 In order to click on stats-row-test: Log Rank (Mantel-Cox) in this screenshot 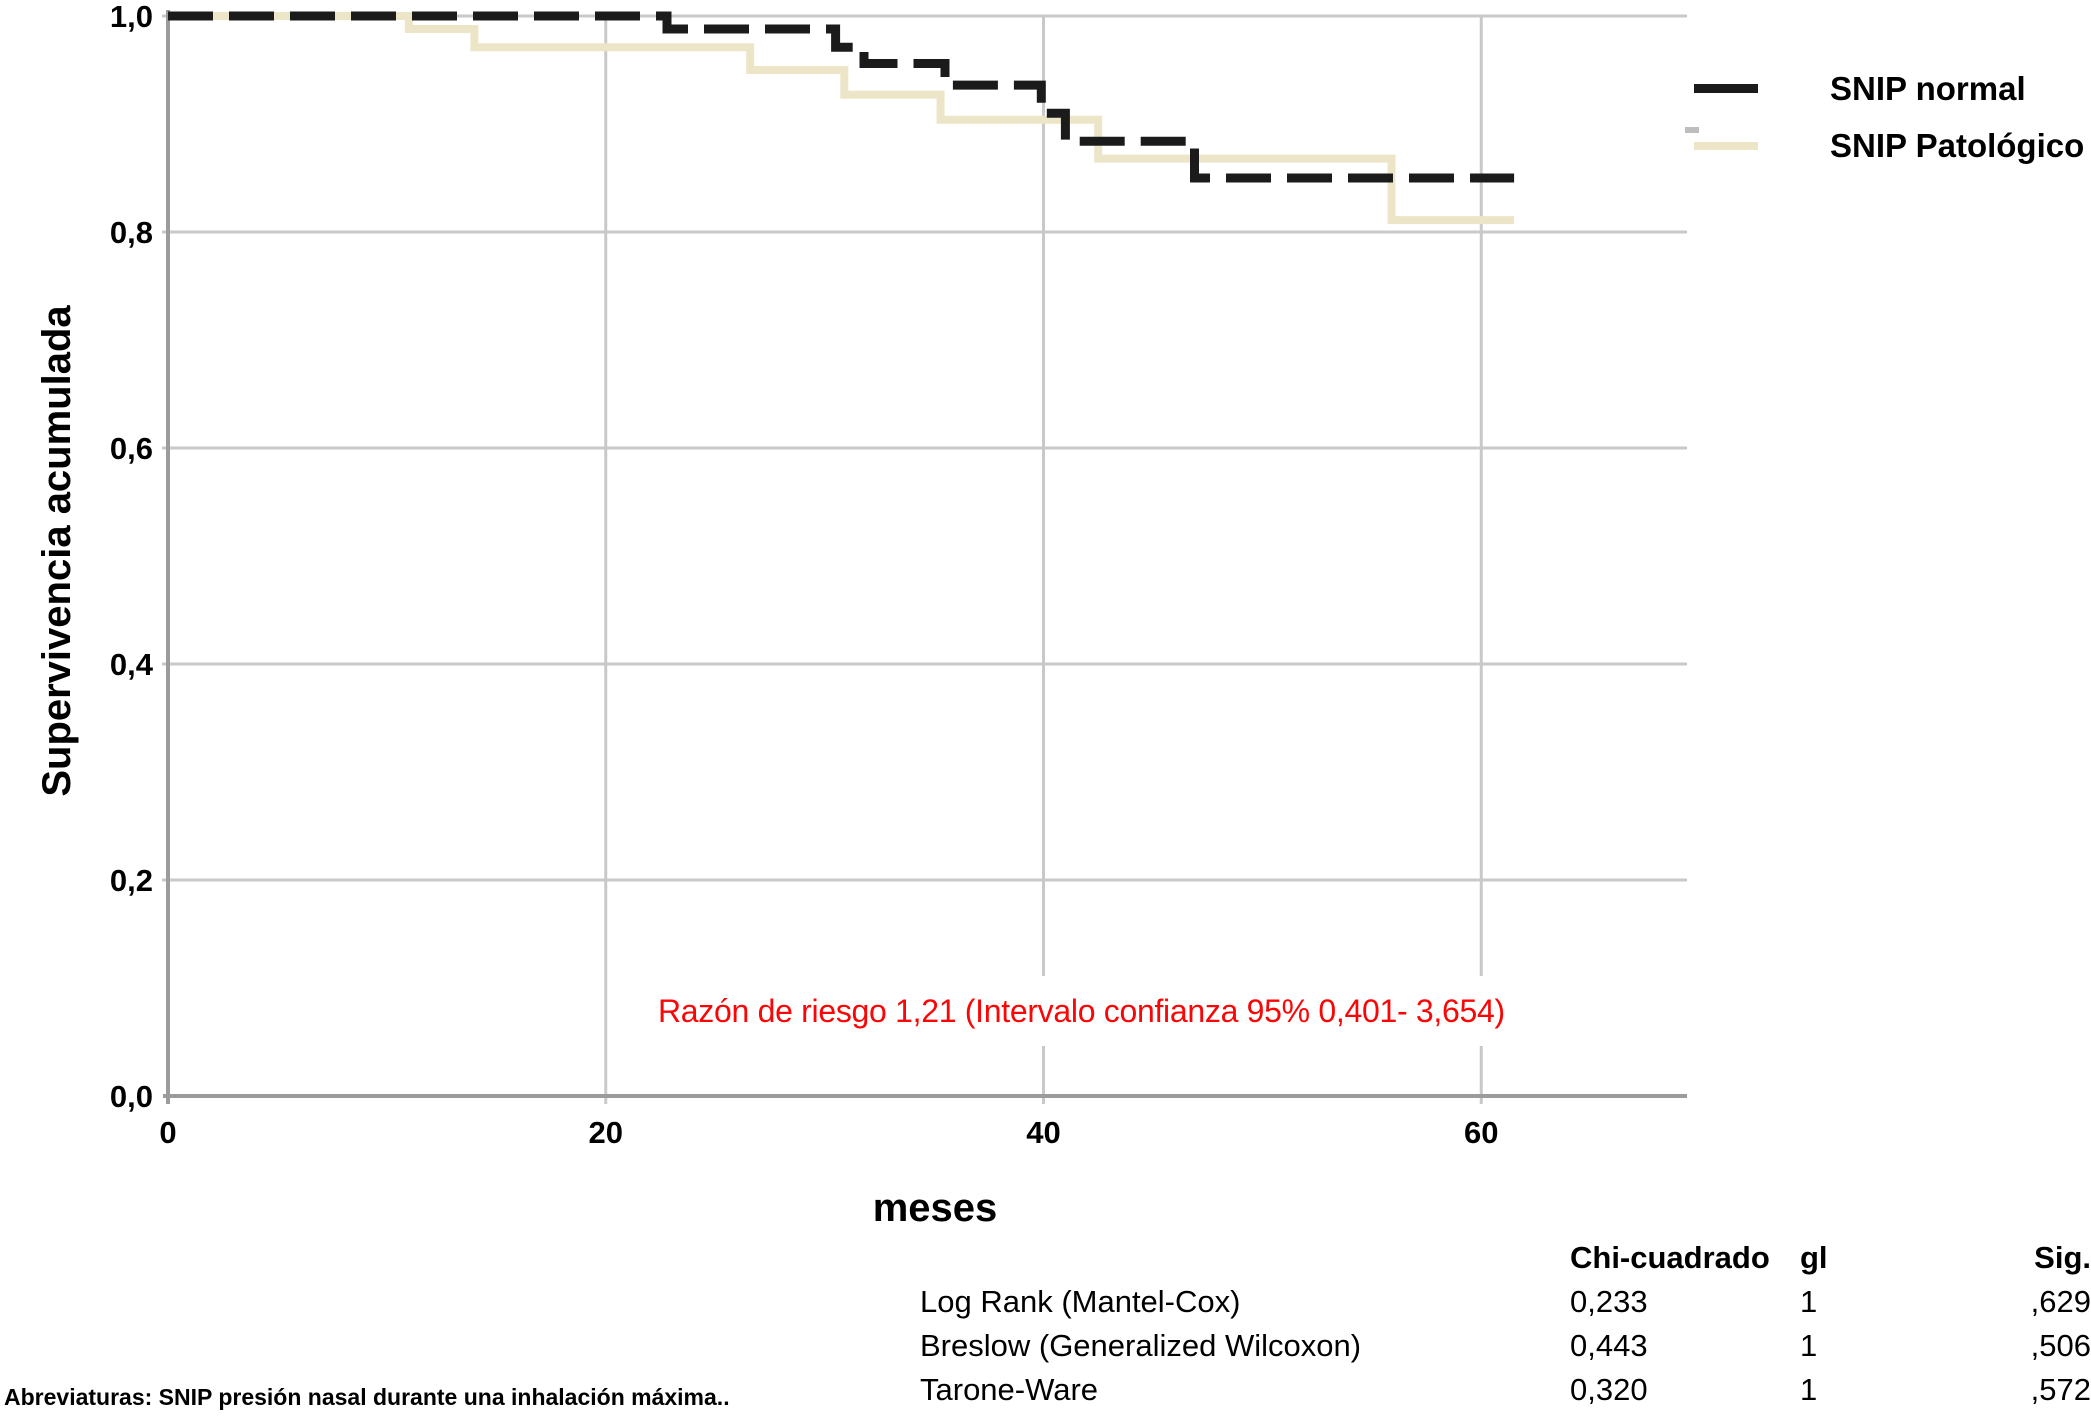, I will do `click(1080, 1301)`.